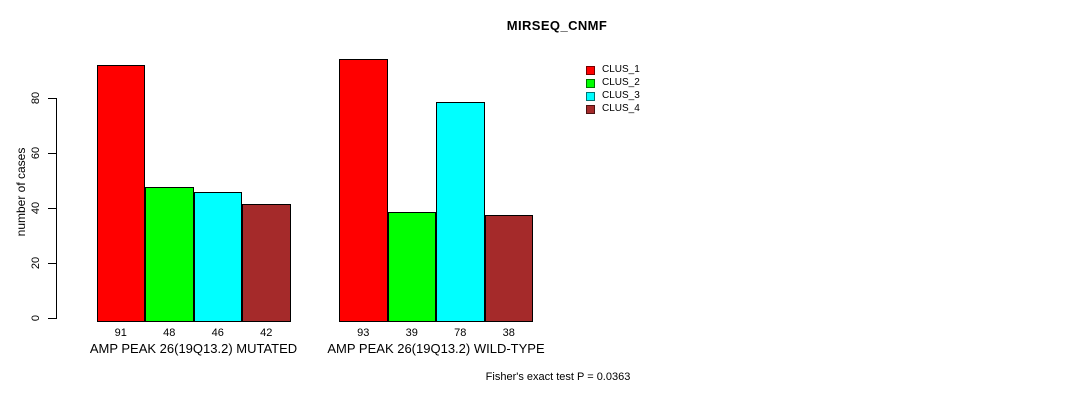  I want to click on bar-clus_2-group2, so click(411, 267).